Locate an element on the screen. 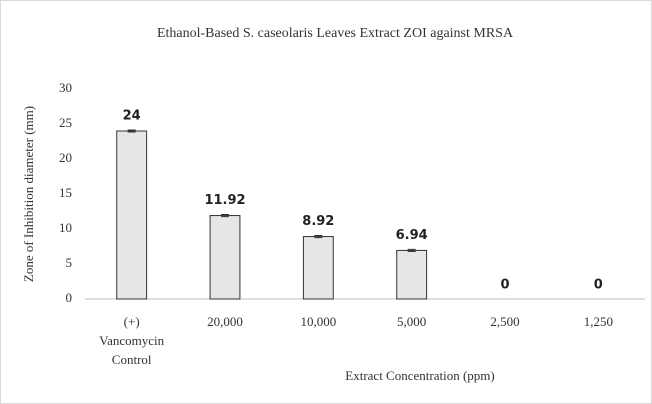 The width and height of the screenshot is (652, 404). x-tick-label: (+) Vancomycin Control is located at coordinates (131, 340).